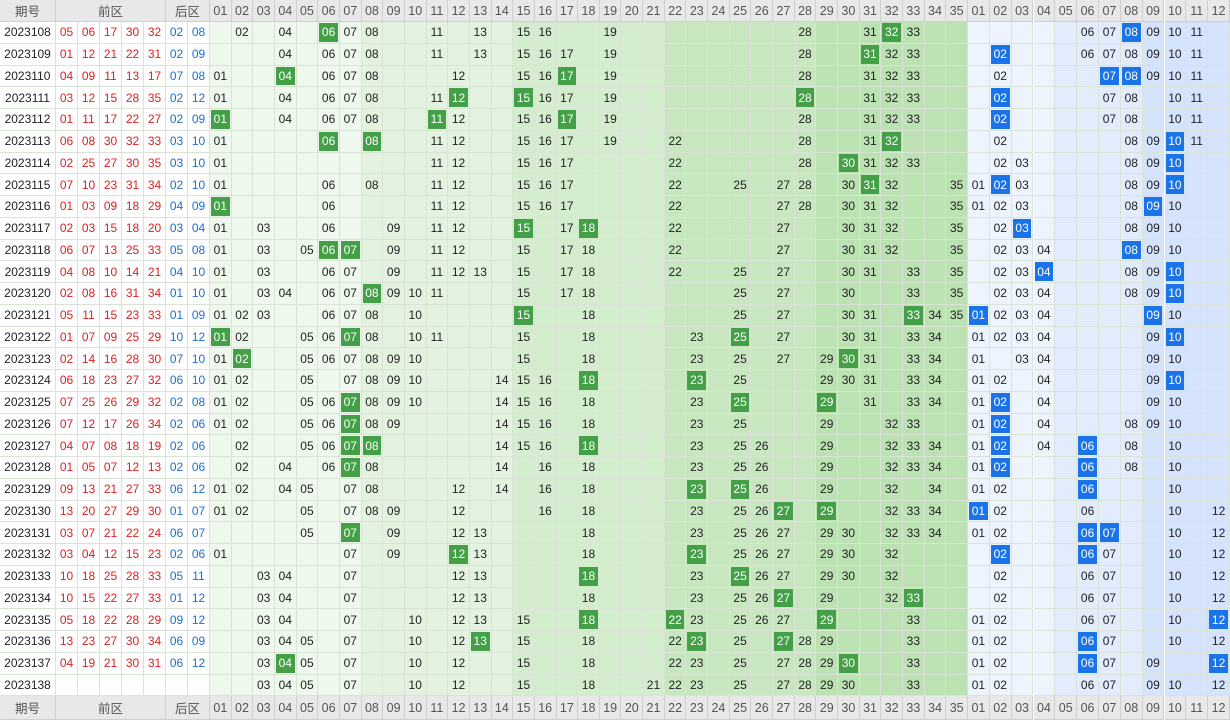 This screenshot has height=720, width=1230. Describe the element at coordinates (177, 250) in the screenshot. I see `back-number: 05` at that location.